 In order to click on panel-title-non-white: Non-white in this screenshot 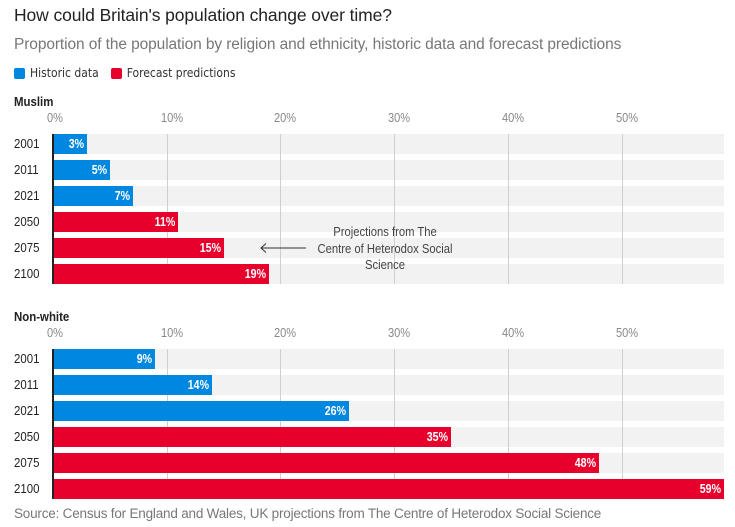, I will do `click(42, 316)`.